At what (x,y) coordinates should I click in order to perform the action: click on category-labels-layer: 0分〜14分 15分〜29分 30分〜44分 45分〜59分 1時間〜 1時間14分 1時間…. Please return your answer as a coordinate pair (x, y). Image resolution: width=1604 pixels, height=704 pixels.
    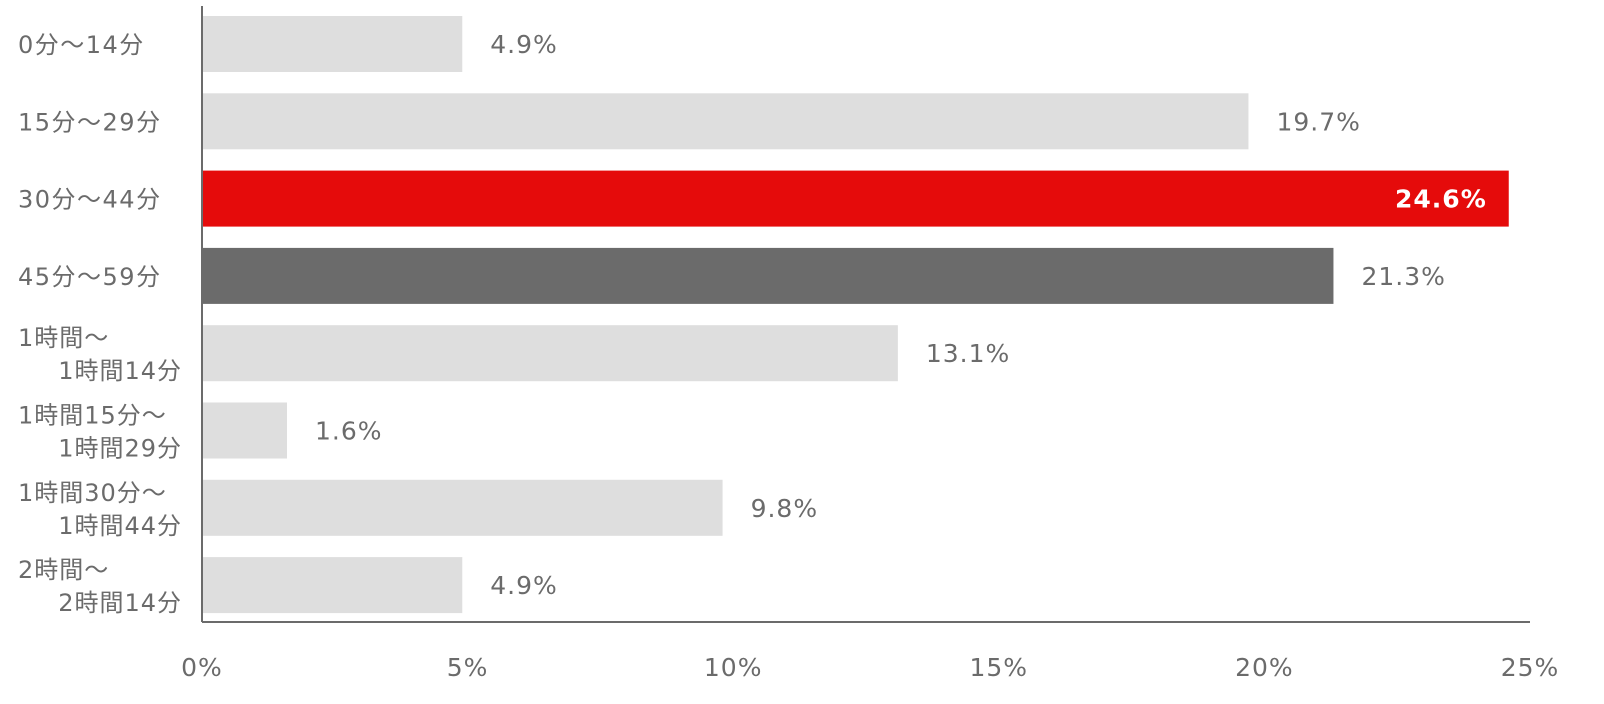
    Looking at the image, I should click on (100, 324).